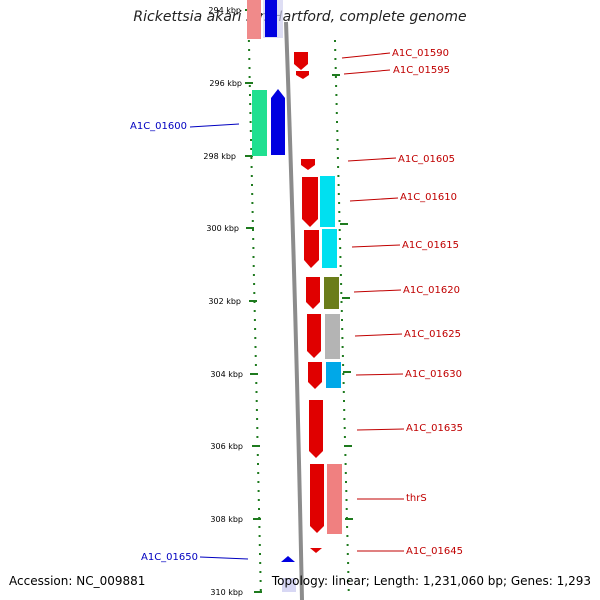 Image resolution: width=600 pixels, height=600 pixels. What do you see at coordinates (315, 375) in the screenshot?
I see `gene-A1C_01630-arrow` at bounding box center [315, 375].